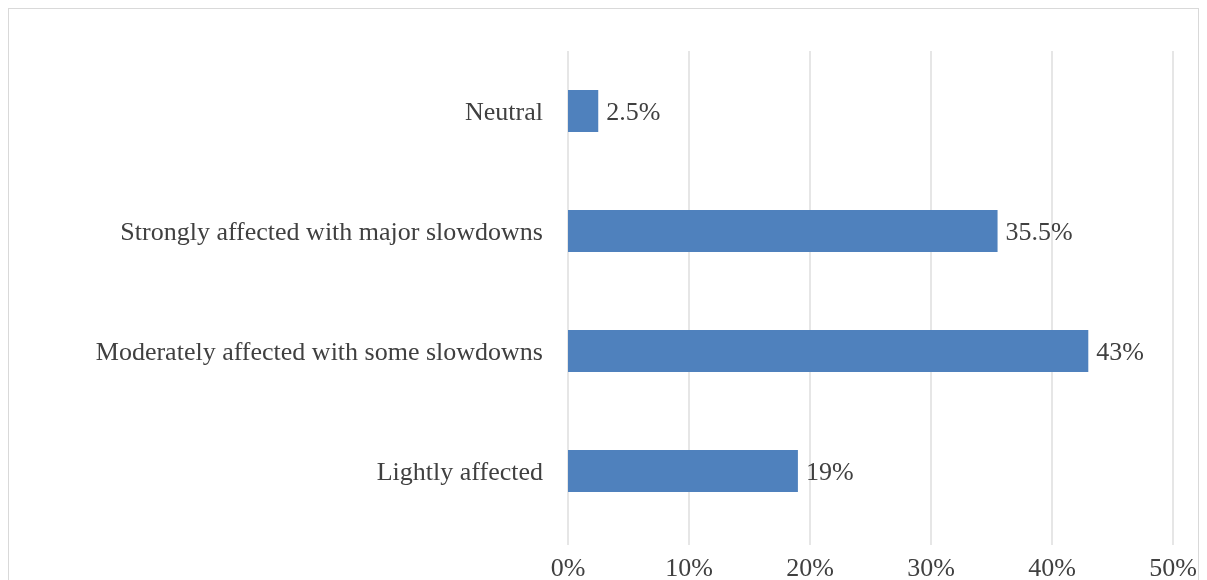  I want to click on y-tick-label: Lightly affected, so click(459, 472).